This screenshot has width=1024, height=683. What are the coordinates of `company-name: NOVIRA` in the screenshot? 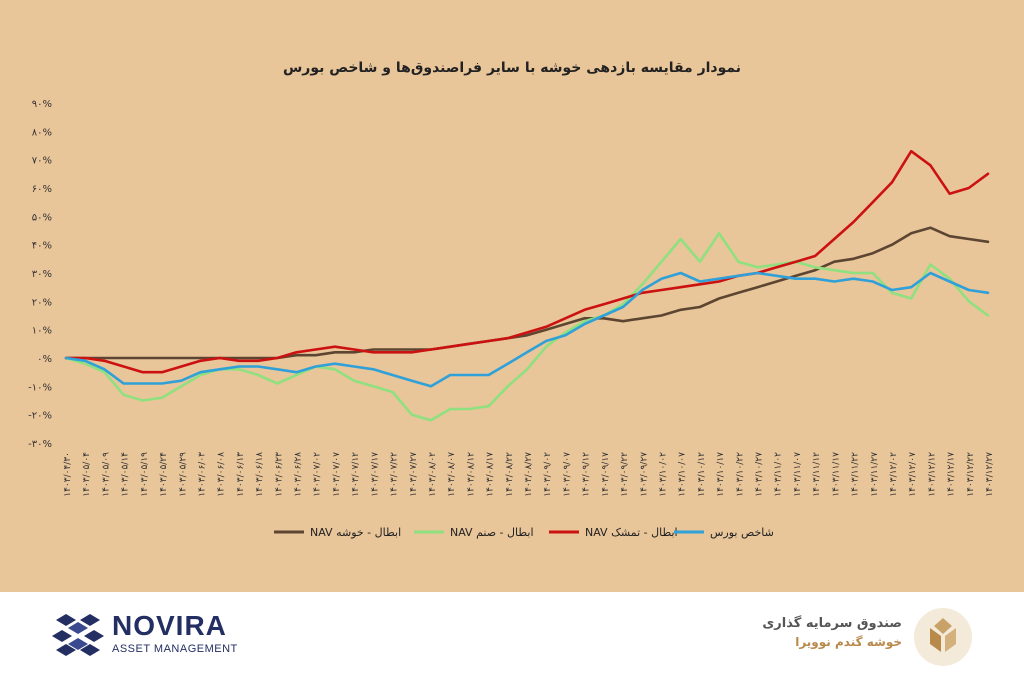 It's located at (169, 625).